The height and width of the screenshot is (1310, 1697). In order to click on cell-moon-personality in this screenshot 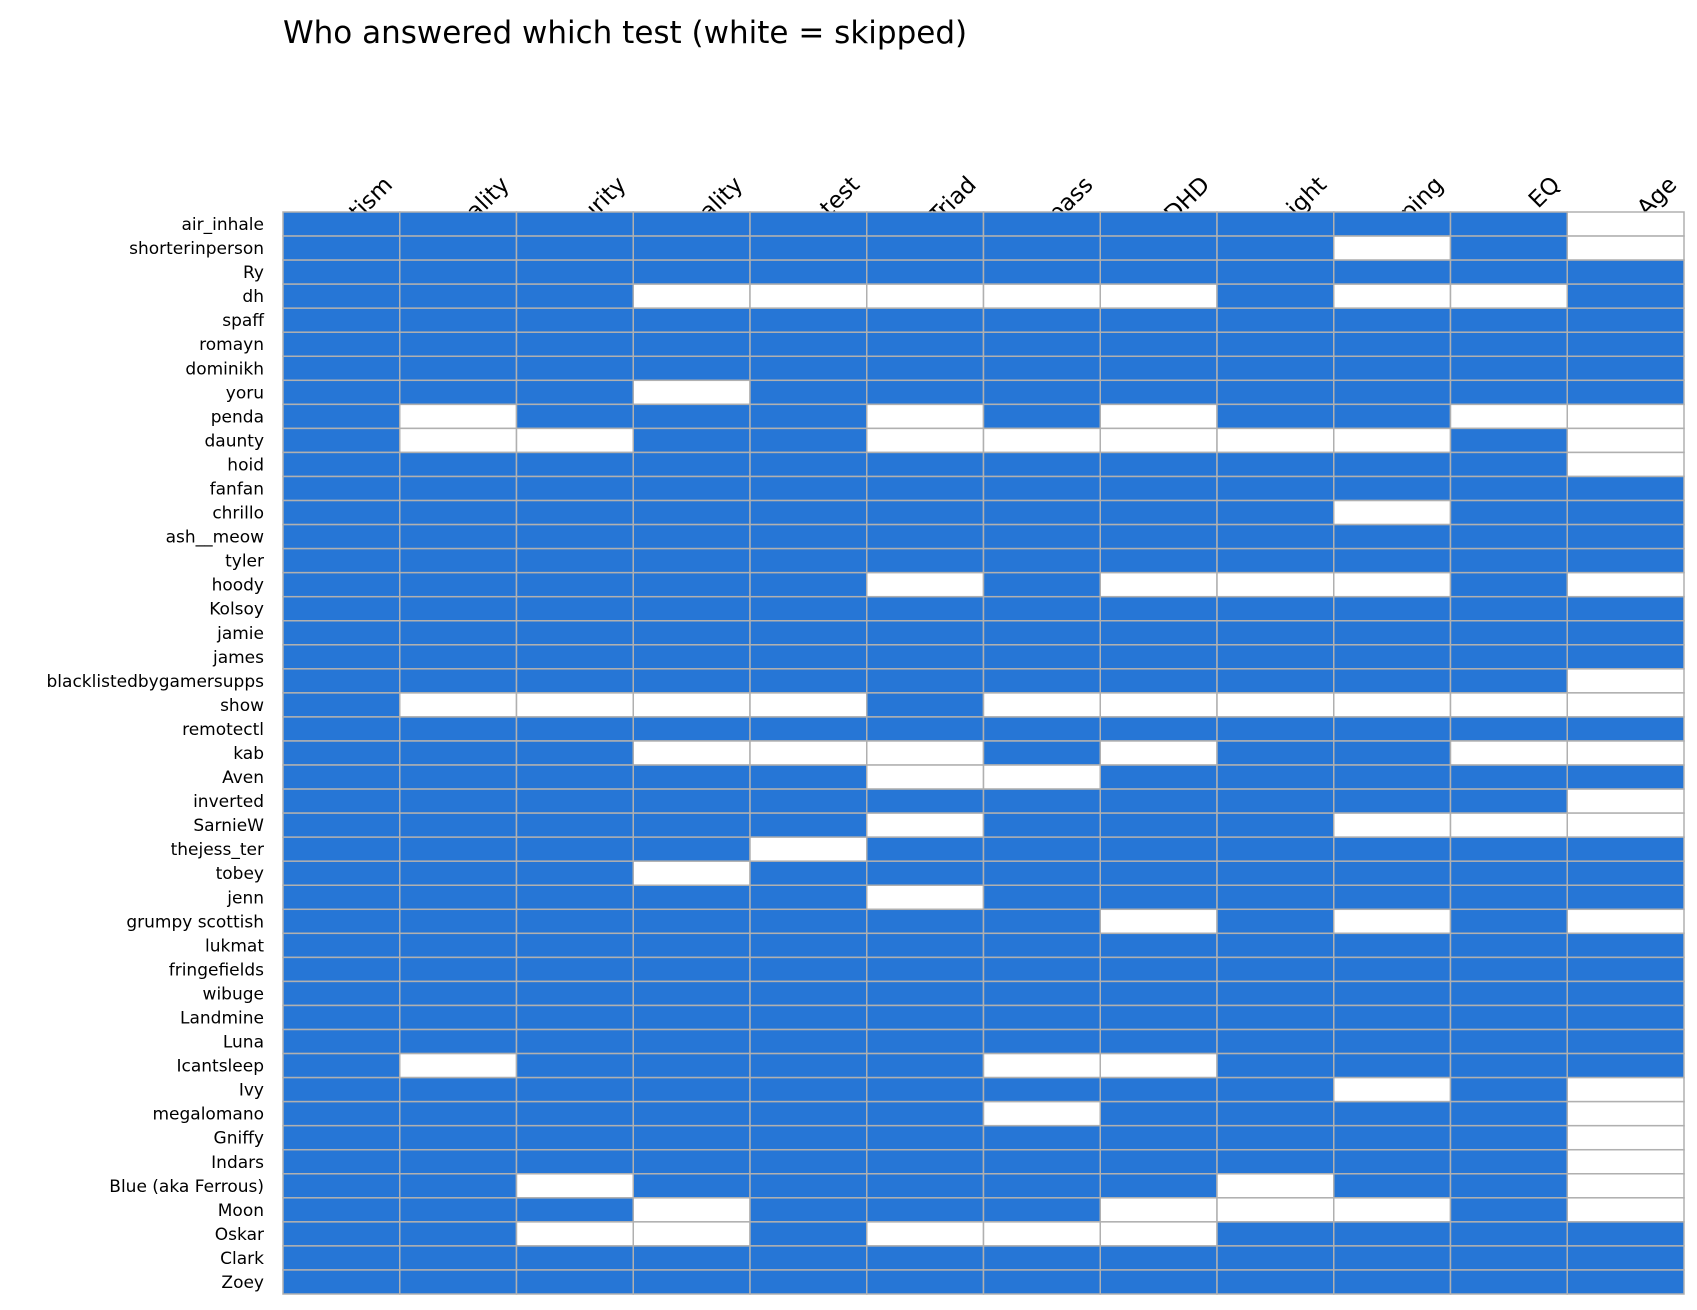, I will do `click(458, 1210)`.